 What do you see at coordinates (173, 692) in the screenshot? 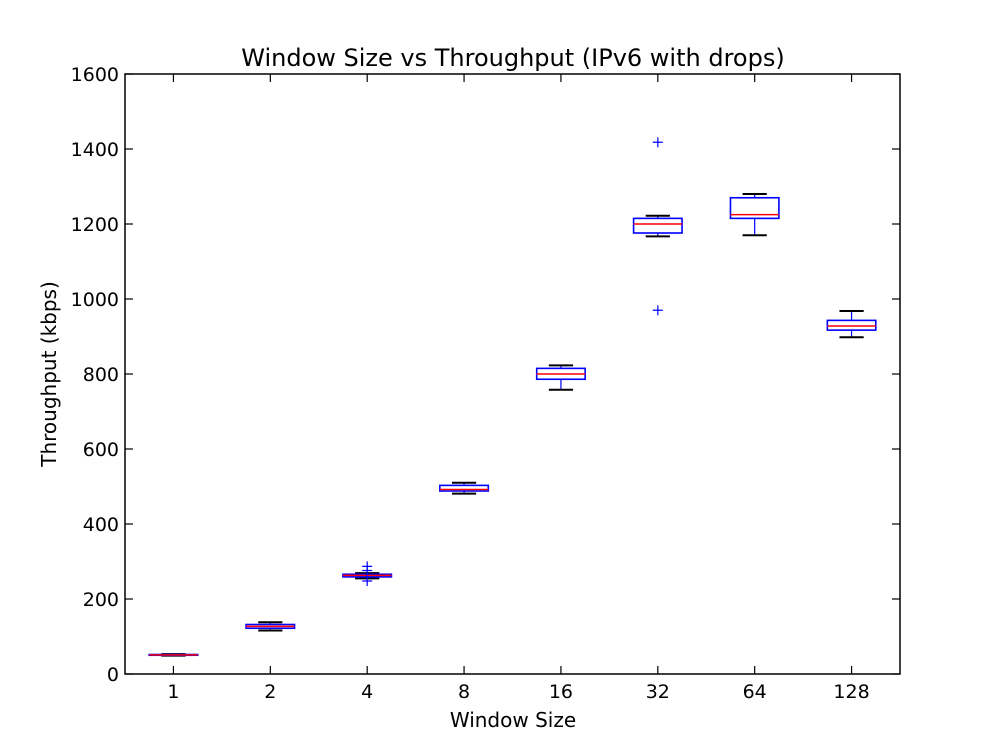
I see `x-tick-label: 1` at bounding box center [173, 692].